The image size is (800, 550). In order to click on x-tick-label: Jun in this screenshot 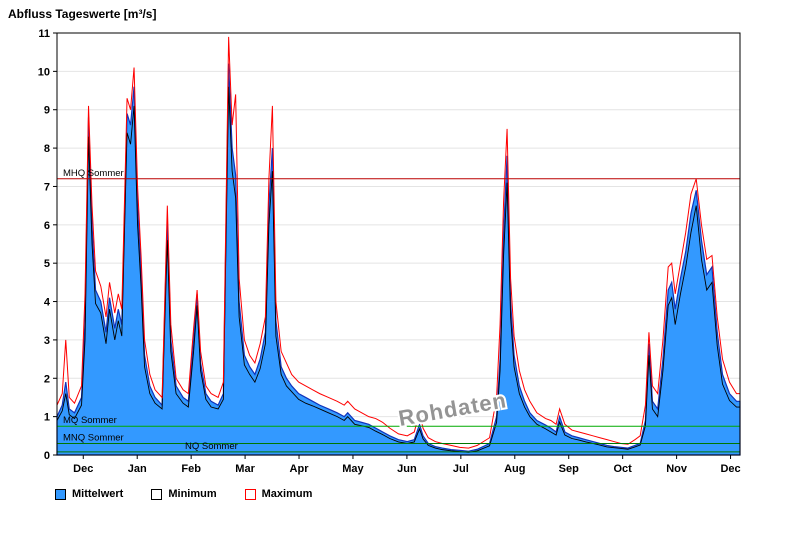, I will do `click(407, 469)`.